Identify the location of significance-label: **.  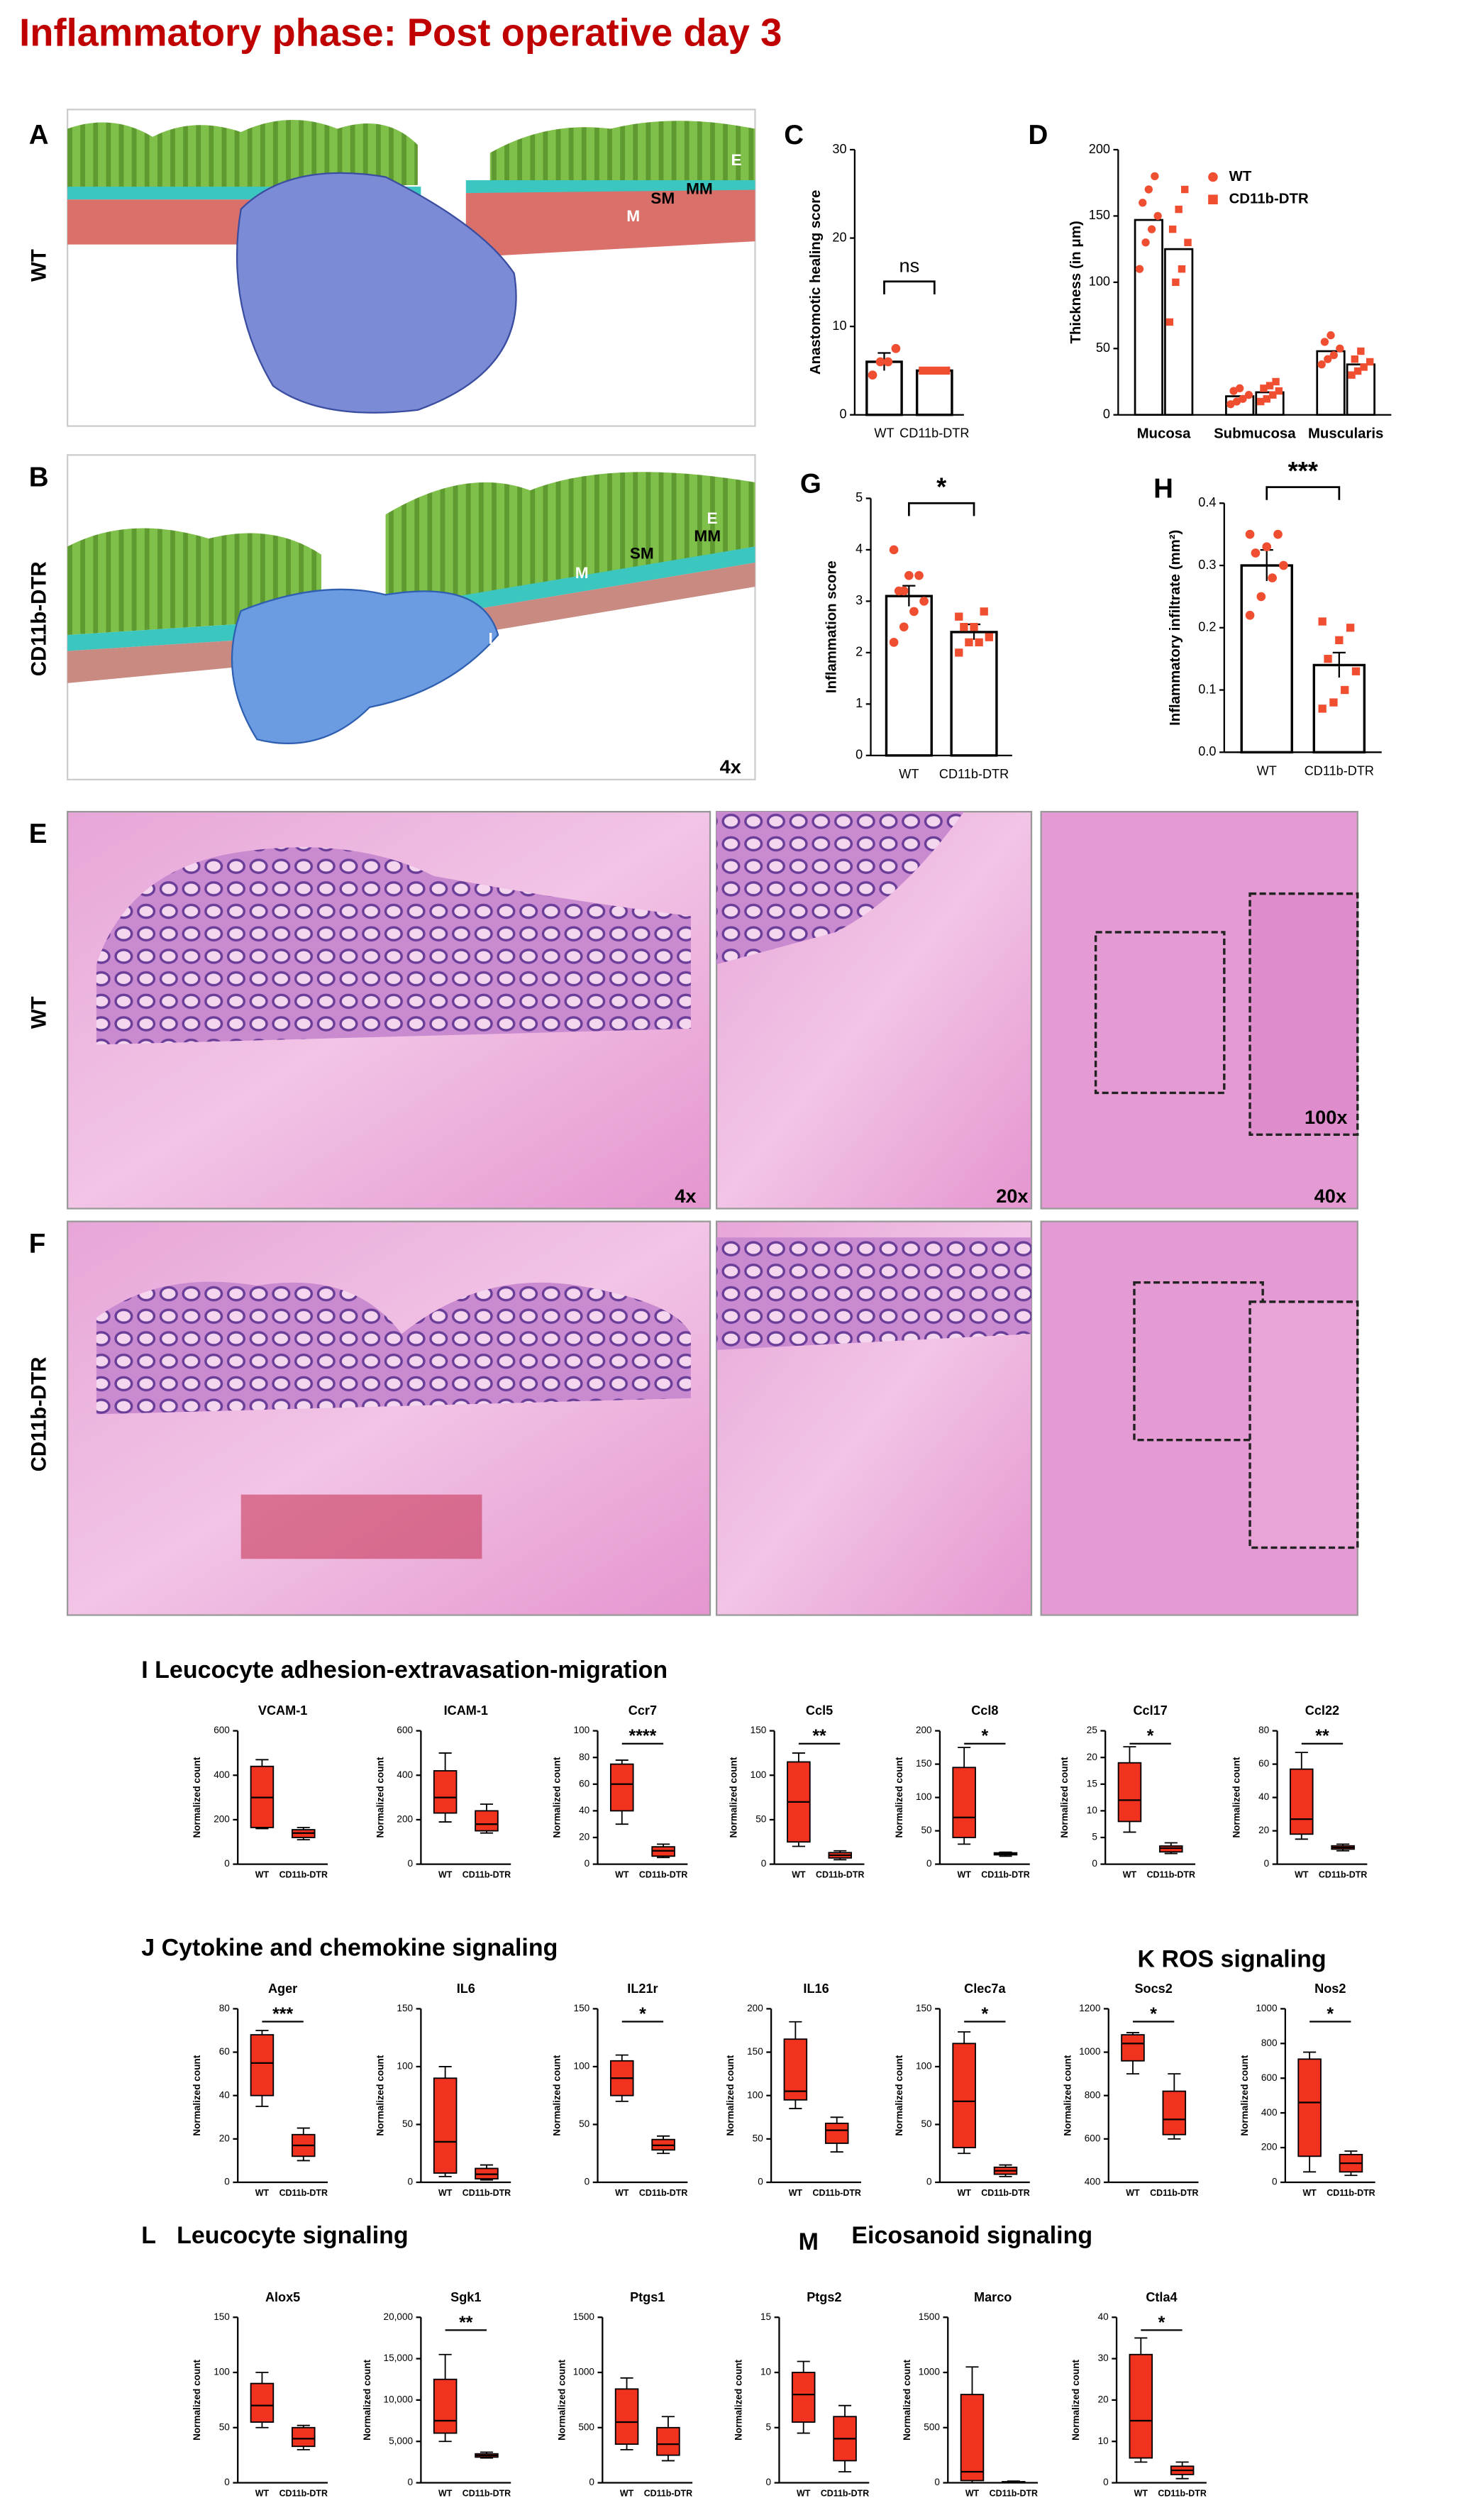
(466, 2323).